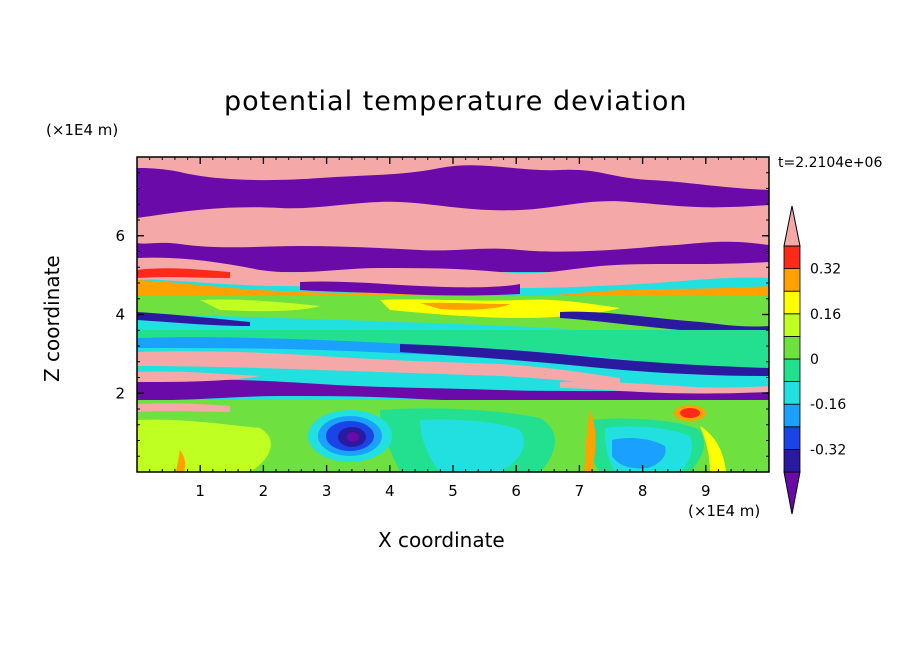 This screenshot has height=654, width=904. Describe the element at coordinates (82, 130) in the screenshot. I see `y-axis-unit: (×1E4 m)` at that location.